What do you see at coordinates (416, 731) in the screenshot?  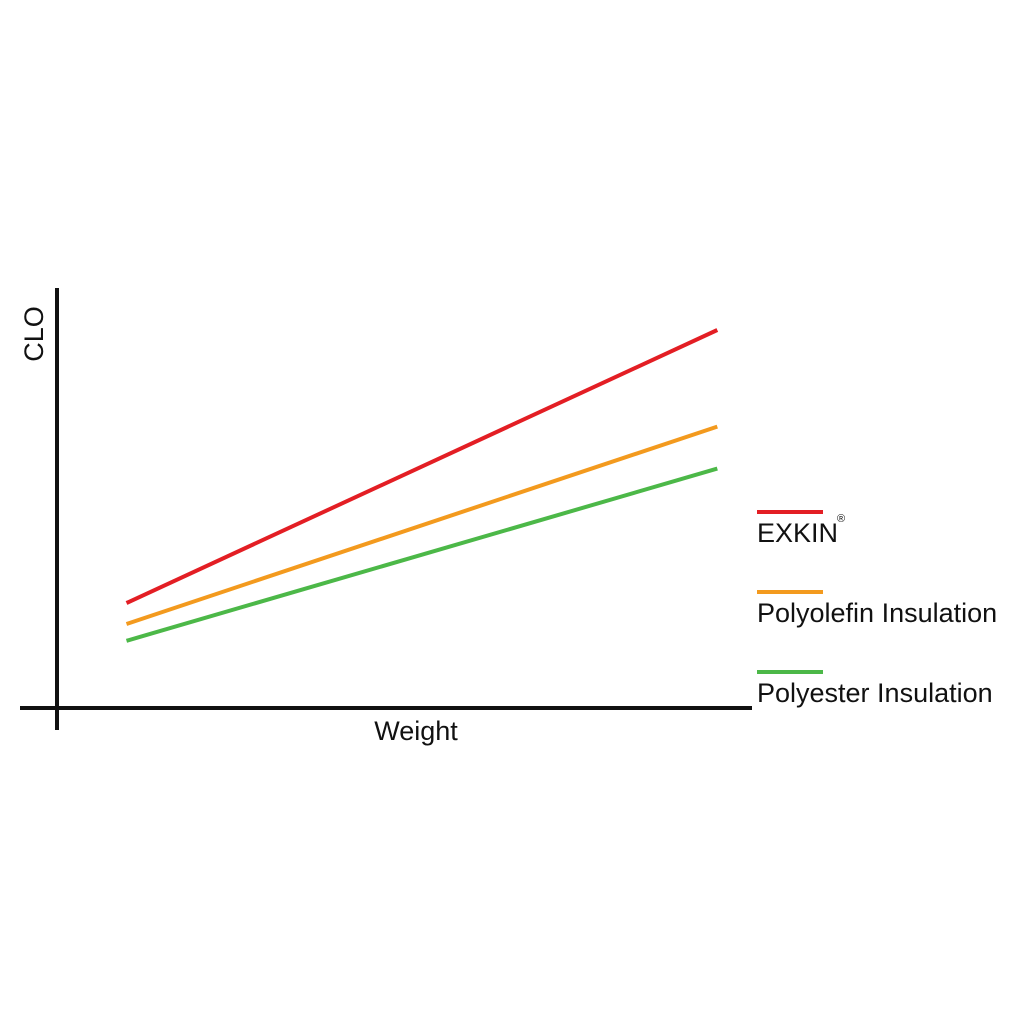 I see `x-axis-label: Weight` at bounding box center [416, 731].